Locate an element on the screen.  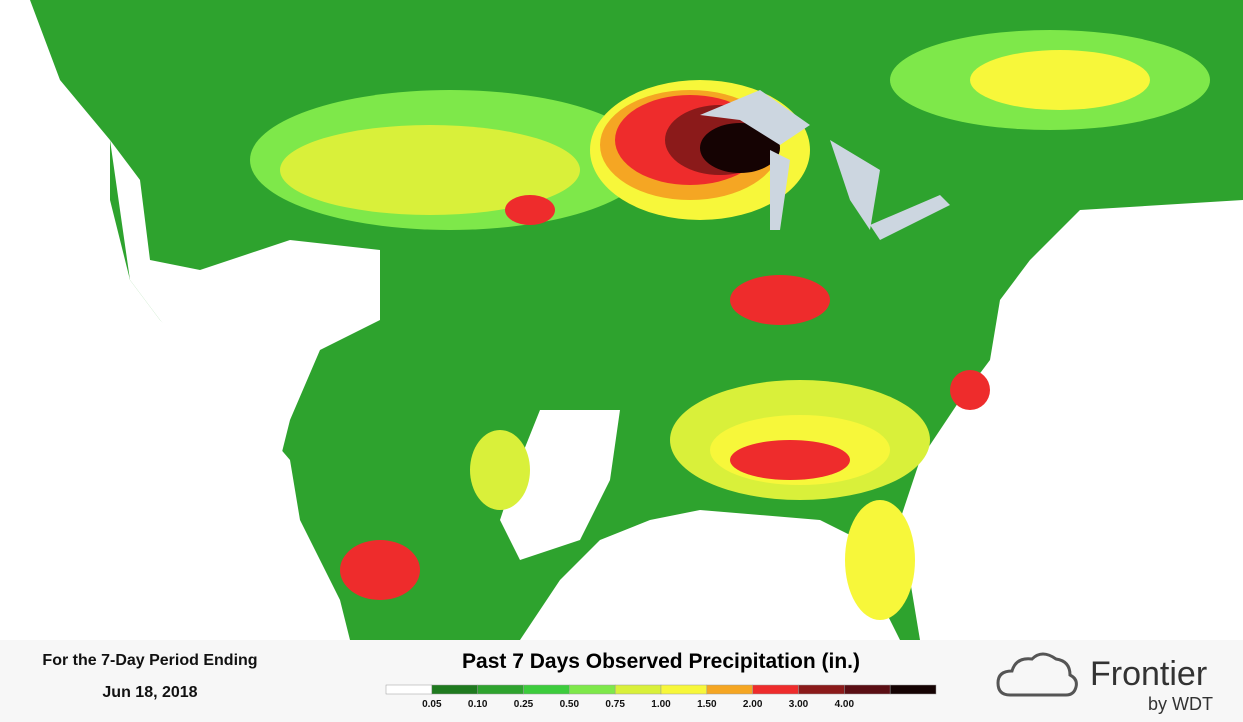
logo-name: Frontier is located at coordinates (1149, 674).